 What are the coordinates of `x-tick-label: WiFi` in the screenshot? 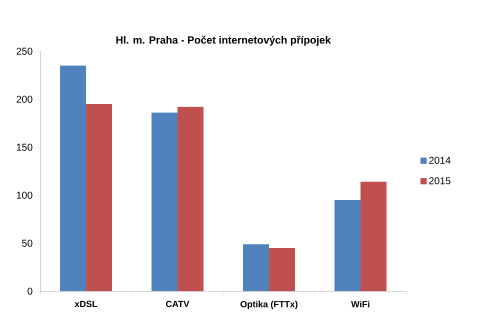 It's located at (360, 304).